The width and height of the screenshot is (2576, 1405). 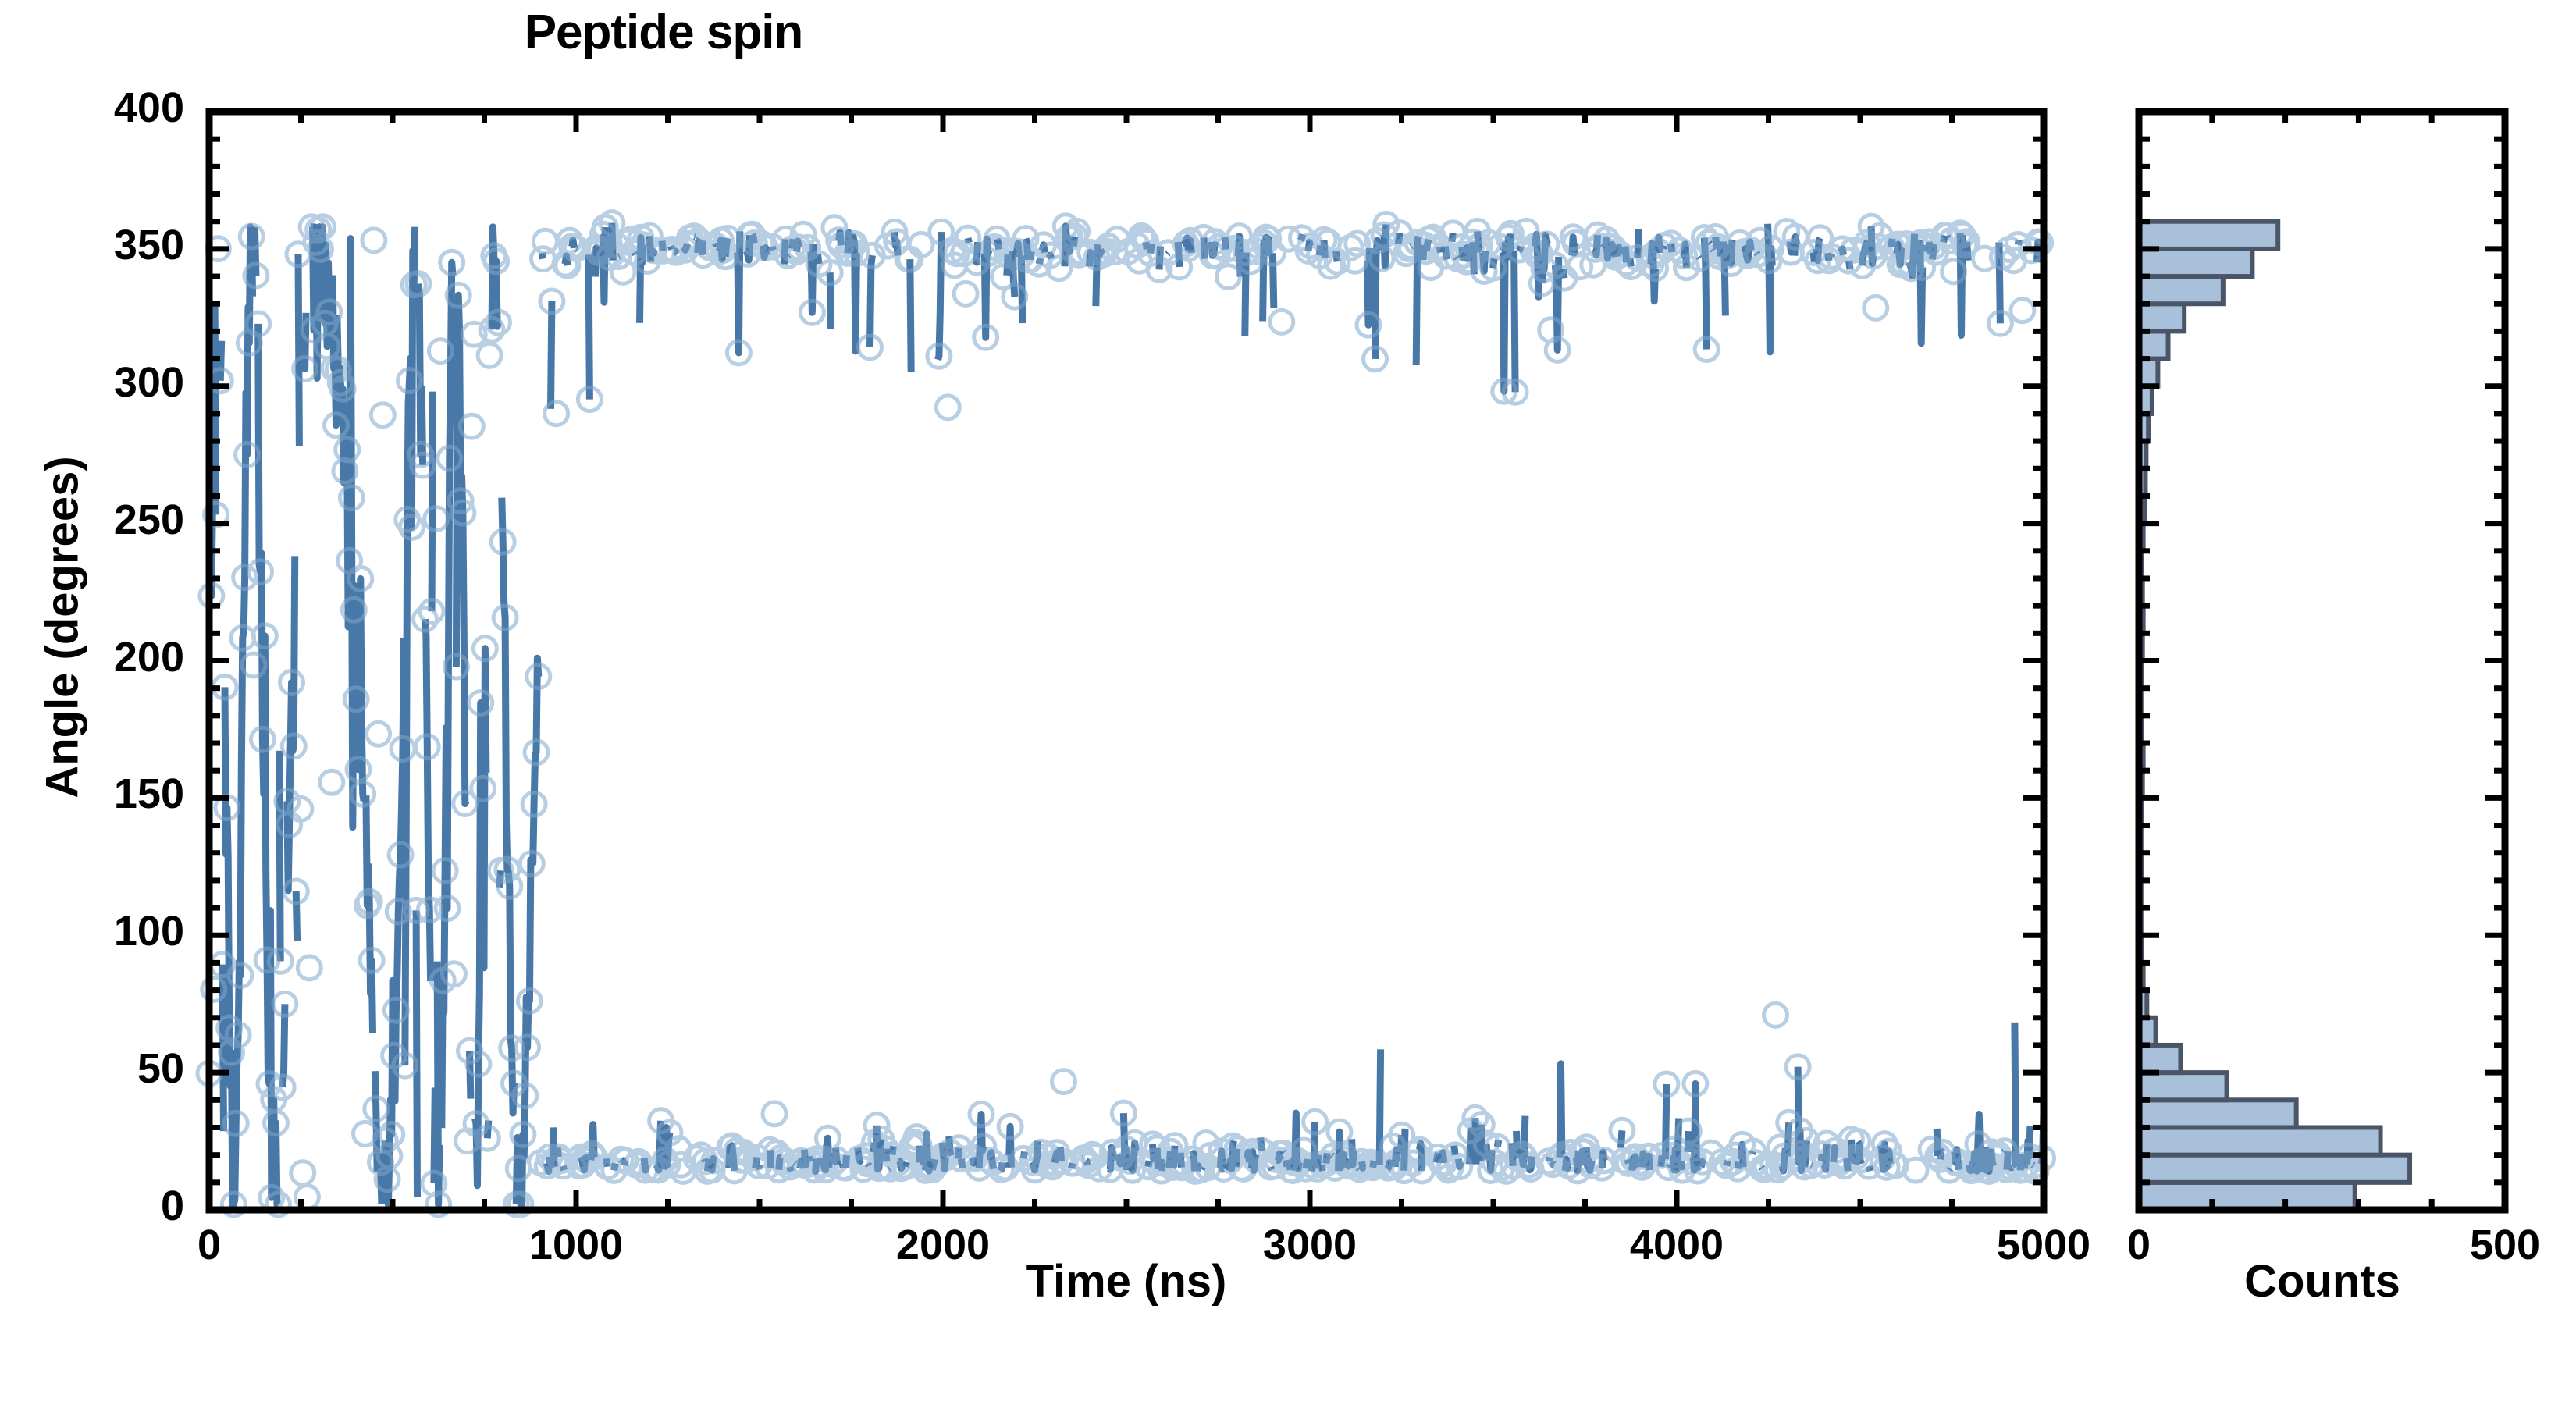 I want to click on x-tick-label: 1000, so click(x=576, y=1245).